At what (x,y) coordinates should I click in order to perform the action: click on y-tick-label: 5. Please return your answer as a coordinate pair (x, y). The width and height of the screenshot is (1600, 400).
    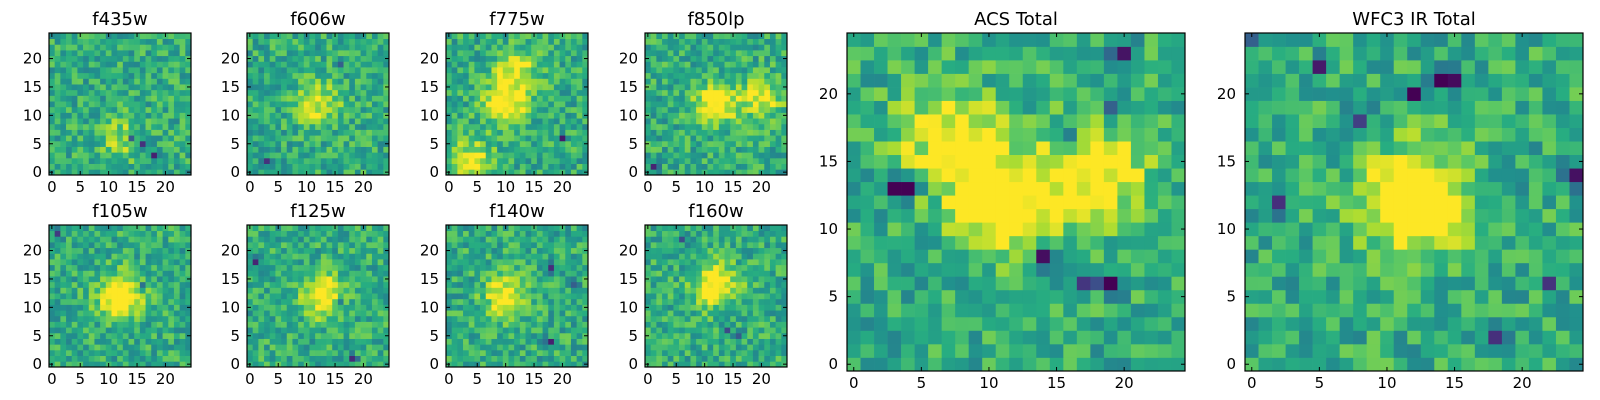
    Looking at the image, I should click on (37, 144).